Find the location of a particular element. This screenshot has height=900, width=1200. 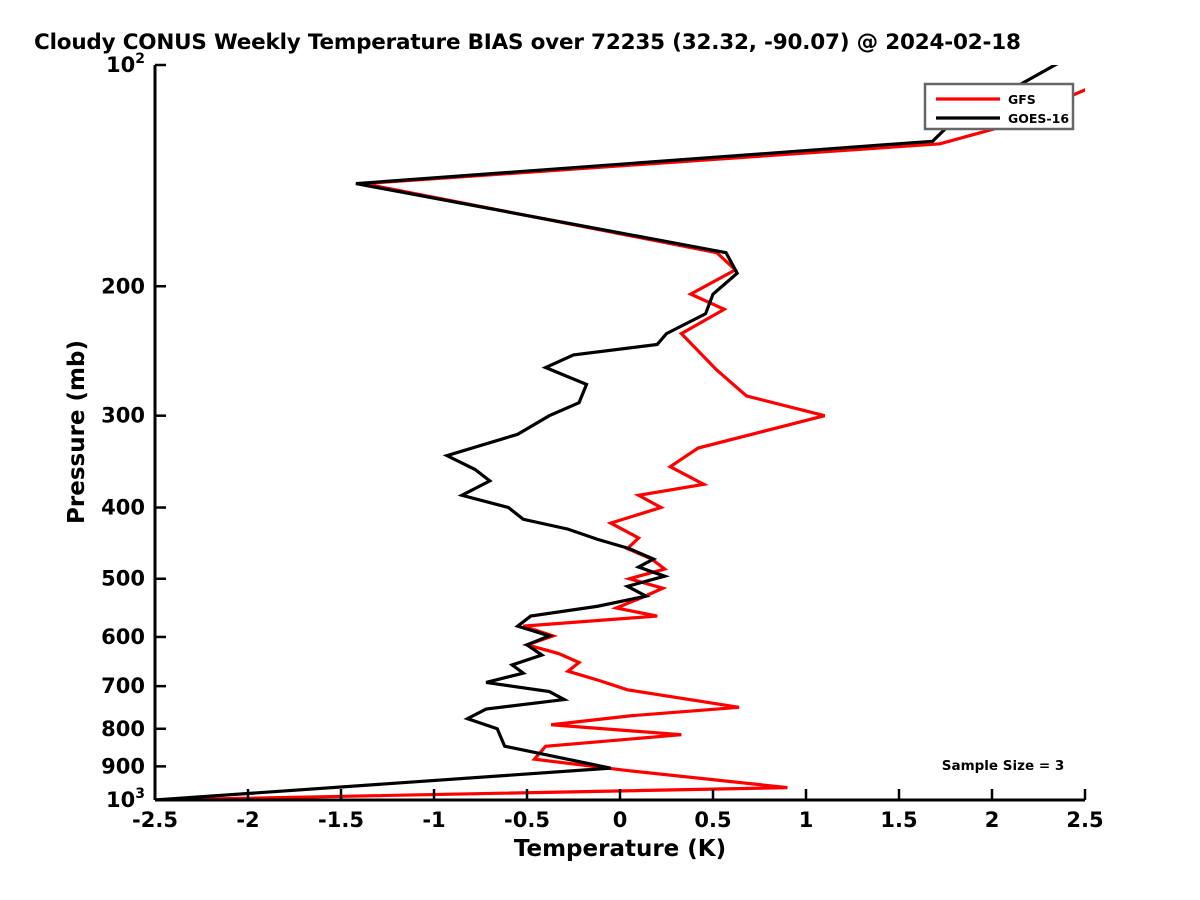

y-tick-label: 500 is located at coordinates (123, 579).